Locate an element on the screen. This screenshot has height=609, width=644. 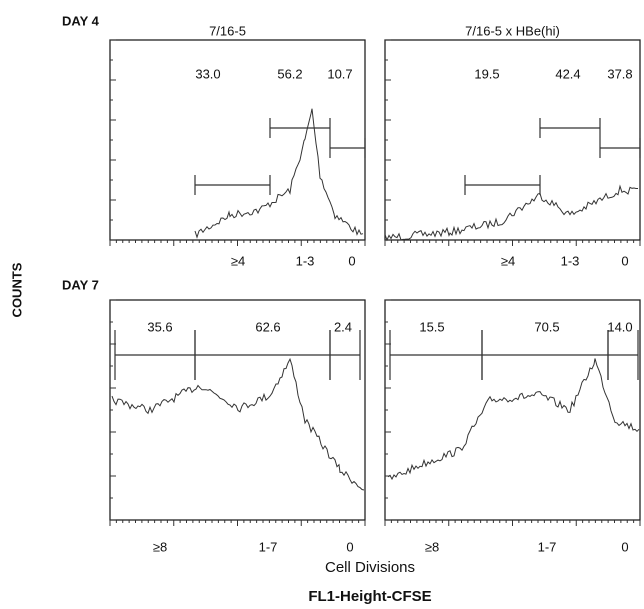
gate-percent: 42.4 is located at coordinates (567, 73).